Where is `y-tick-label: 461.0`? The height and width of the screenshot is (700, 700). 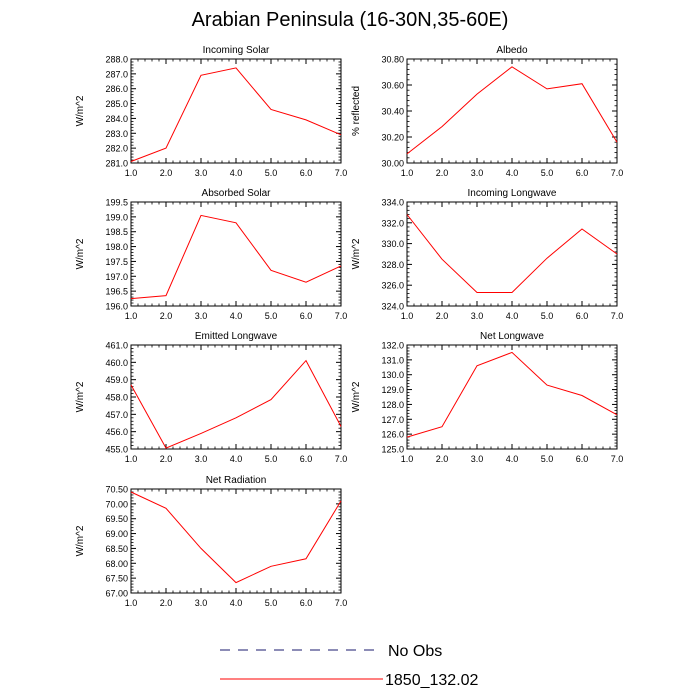 y-tick-label: 461.0 is located at coordinates (116, 346).